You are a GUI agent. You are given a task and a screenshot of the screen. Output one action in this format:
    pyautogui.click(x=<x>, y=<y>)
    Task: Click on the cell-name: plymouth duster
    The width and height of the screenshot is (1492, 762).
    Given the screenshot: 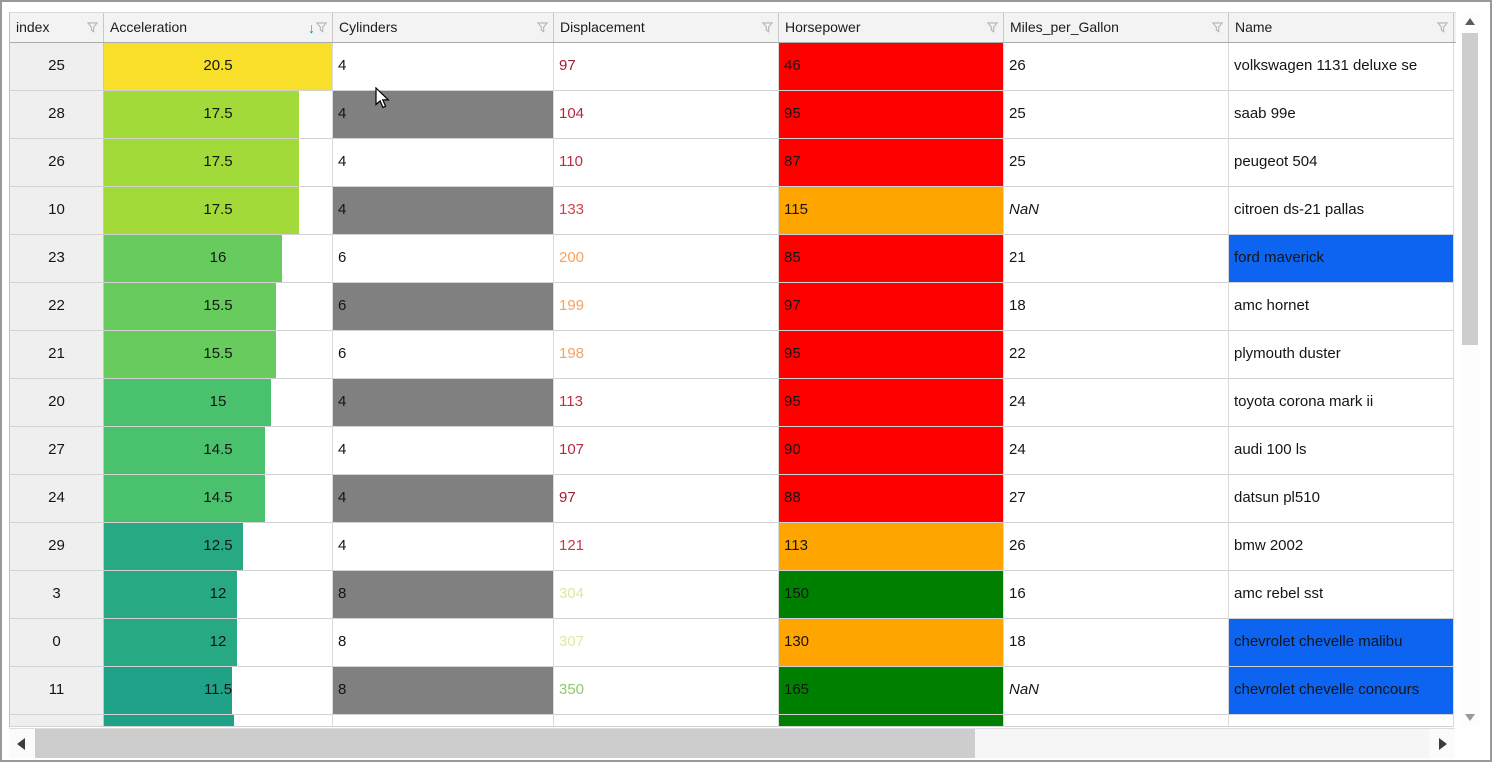 What is the action you would take?
    pyautogui.click(x=1341, y=355)
    